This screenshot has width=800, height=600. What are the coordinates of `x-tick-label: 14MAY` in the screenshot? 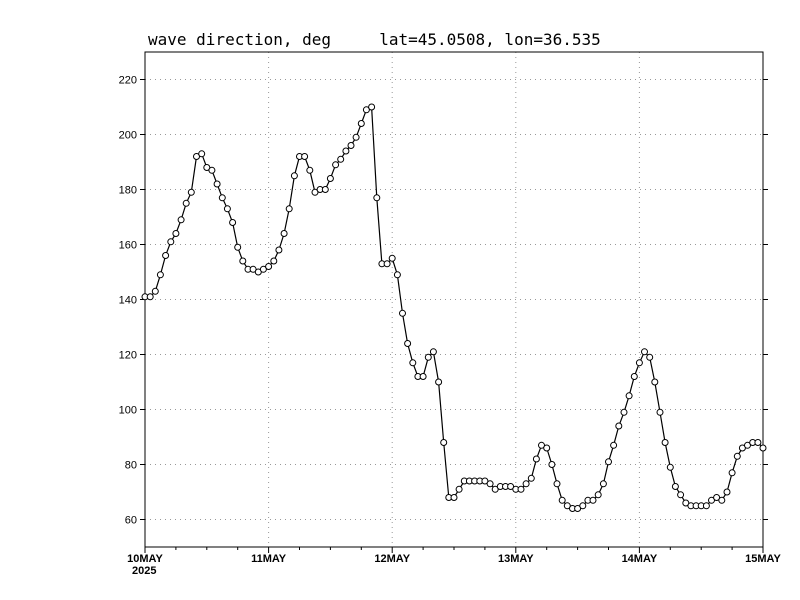 It's located at (640, 559).